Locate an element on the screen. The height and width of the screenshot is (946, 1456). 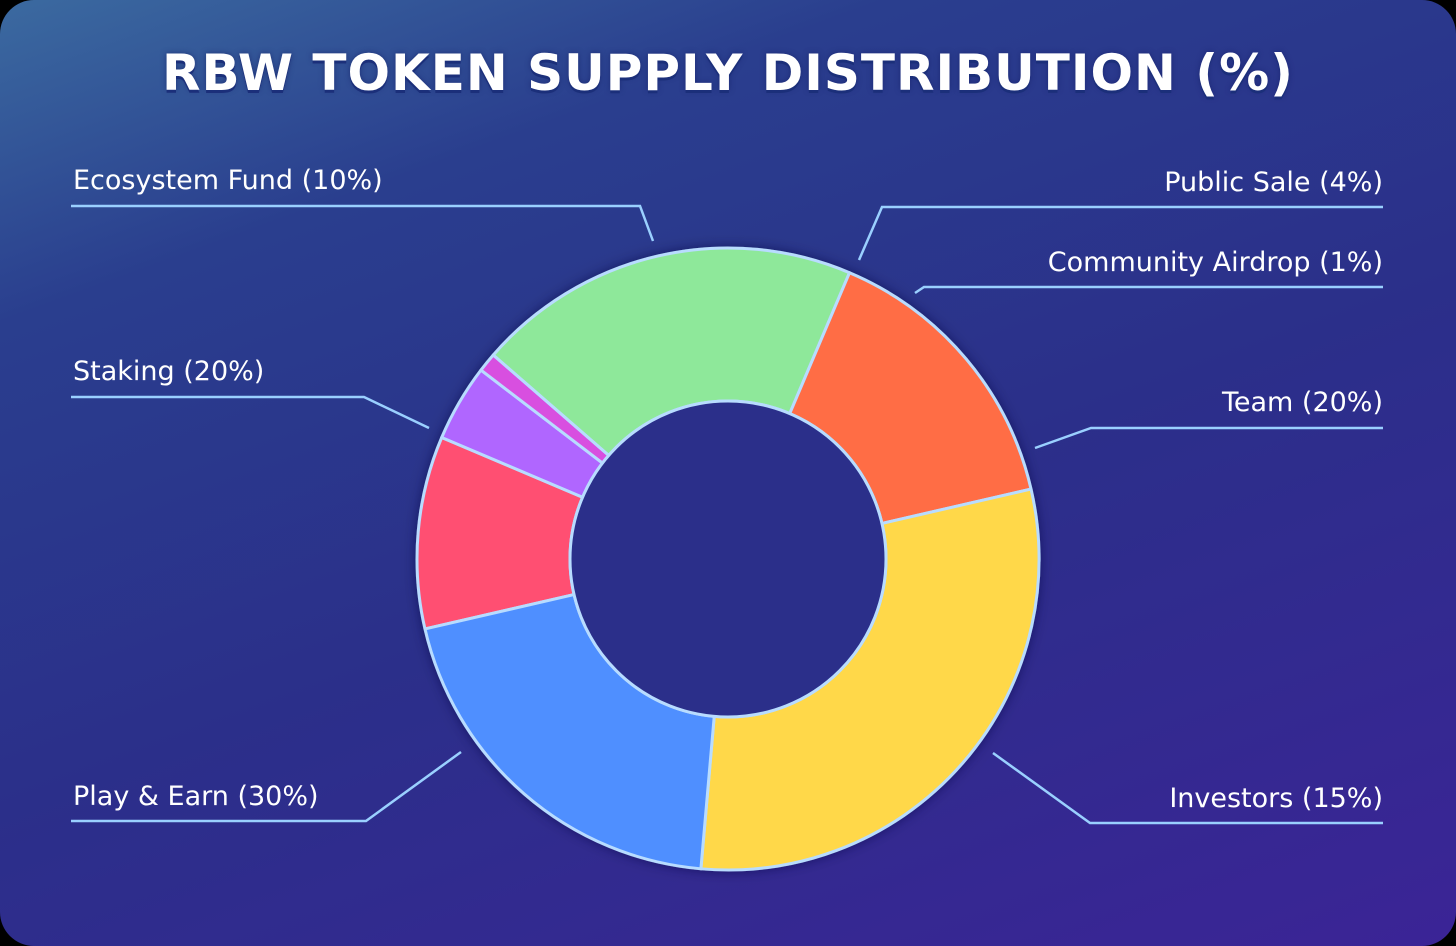
leader-line-public-sale is located at coordinates (1120, 233).